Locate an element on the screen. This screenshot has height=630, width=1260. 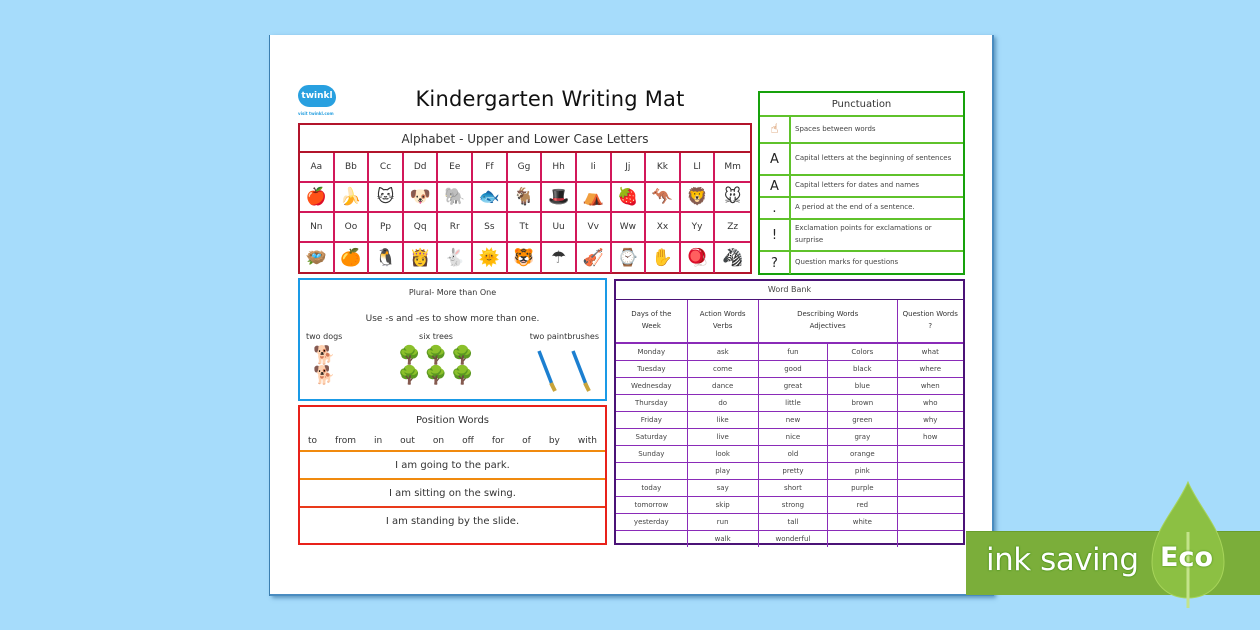
word-bank-row: walk wonderful is located at coordinates (789, 538).